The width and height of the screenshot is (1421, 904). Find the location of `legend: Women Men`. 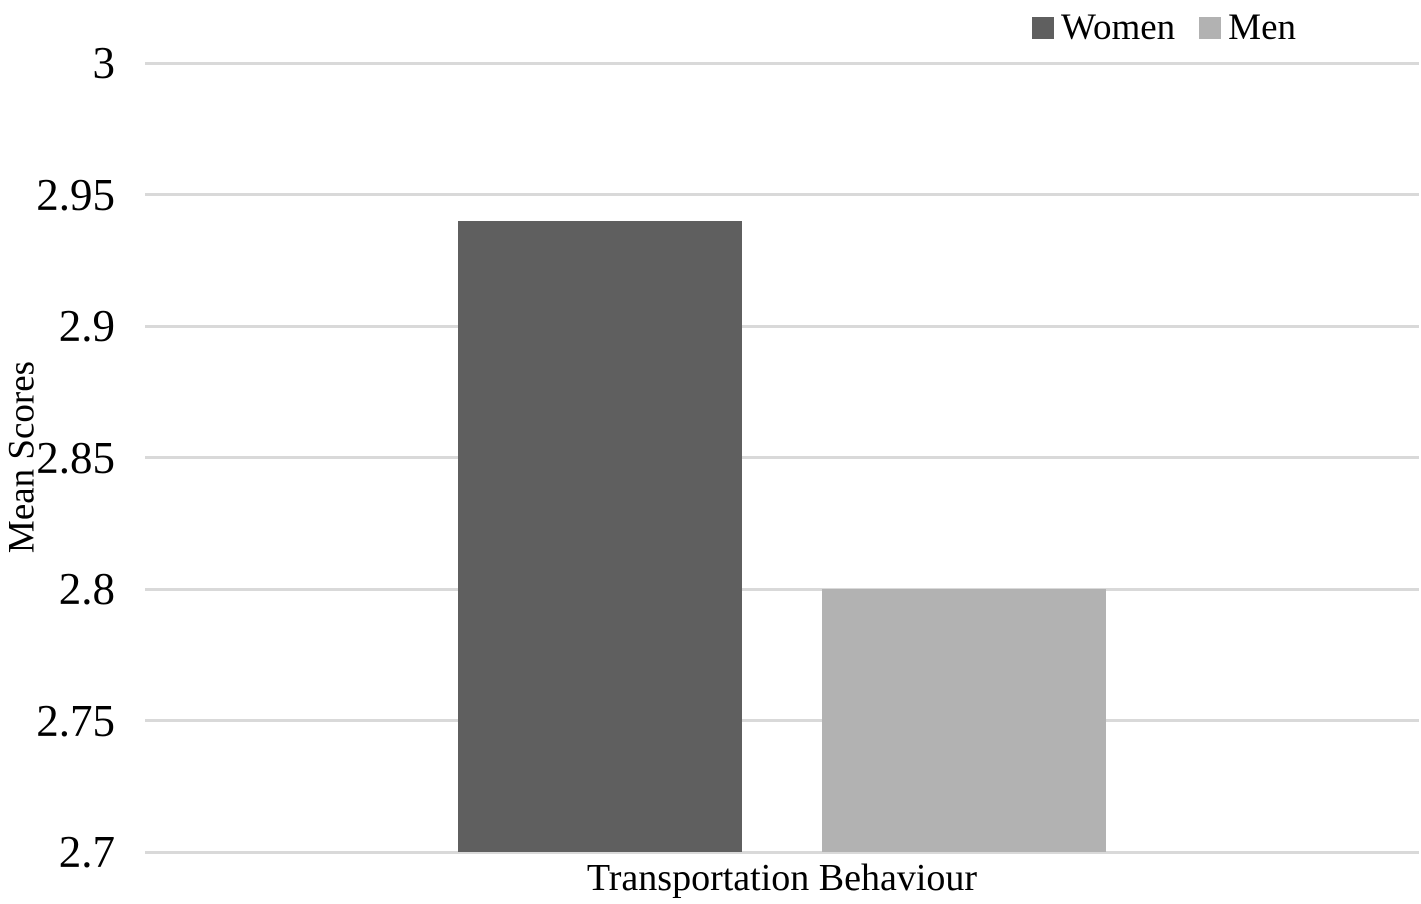

legend: Women Men is located at coordinates (1164, 28).